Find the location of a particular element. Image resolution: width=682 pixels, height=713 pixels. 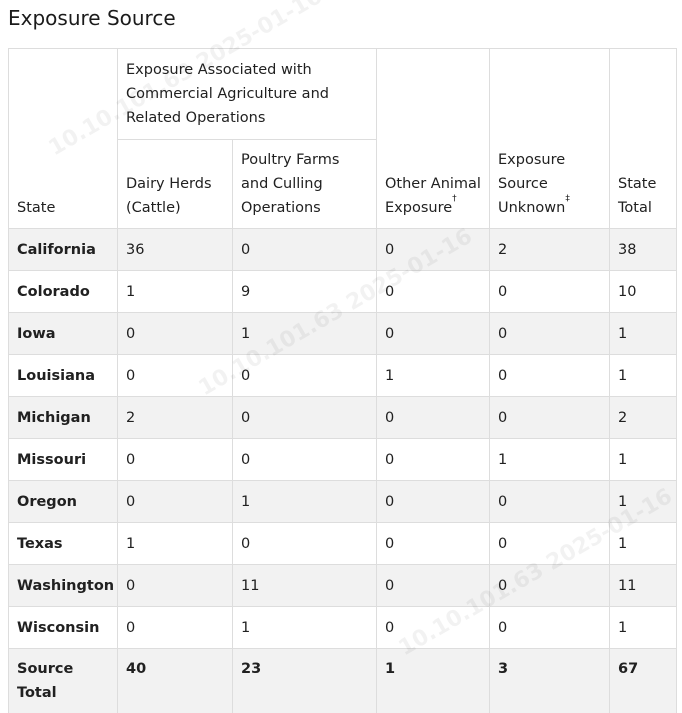

cell-grand-total: 67 is located at coordinates (643, 680).